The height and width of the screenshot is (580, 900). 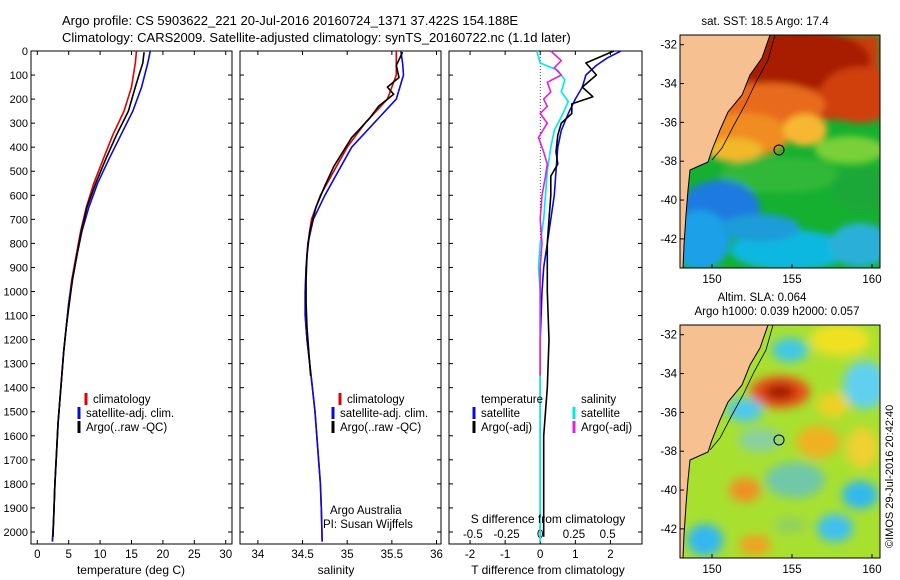 What do you see at coordinates (336, 570) in the screenshot?
I see `salinity-x-label: salinity` at bounding box center [336, 570].